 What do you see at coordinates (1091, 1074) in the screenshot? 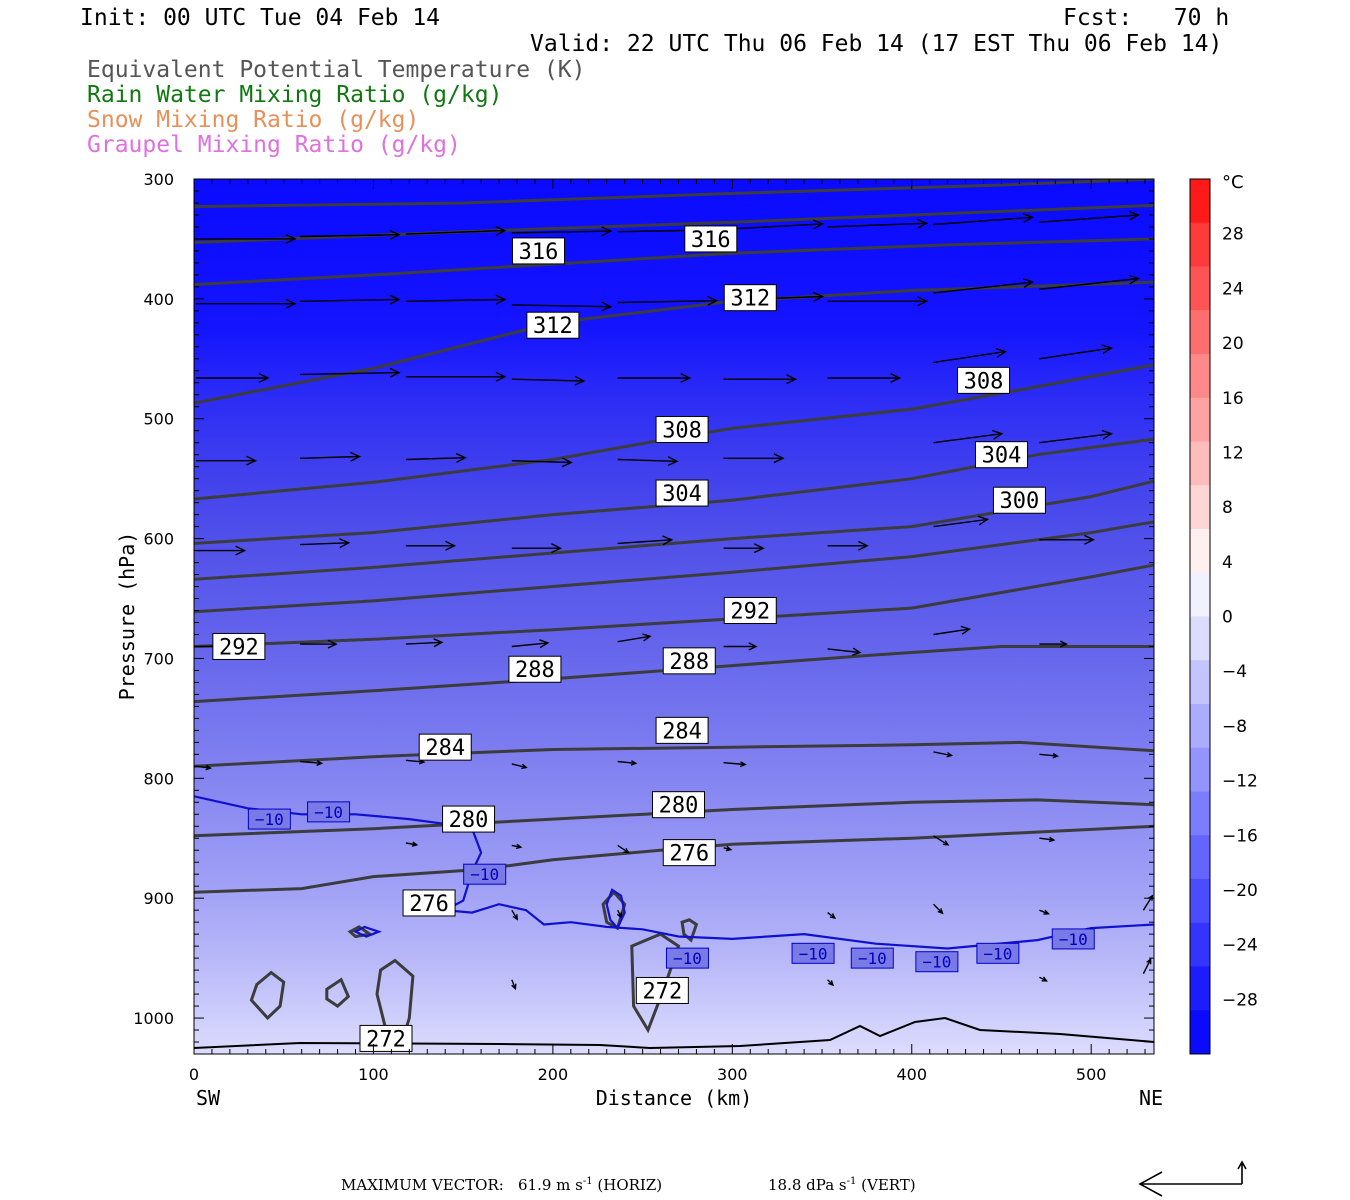
I see `x-tick-label: 500` at bounding box center [1091, 1074].